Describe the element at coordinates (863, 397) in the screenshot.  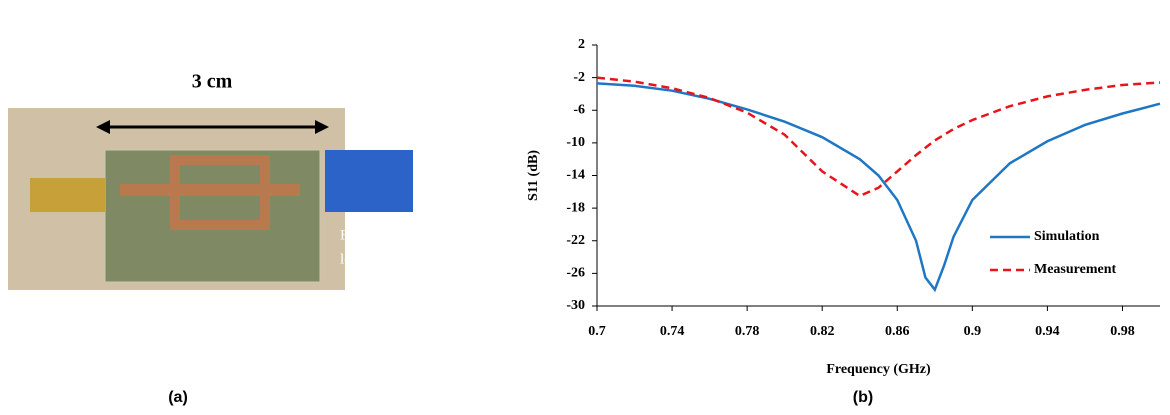
I see `caption: (b)` at that location.